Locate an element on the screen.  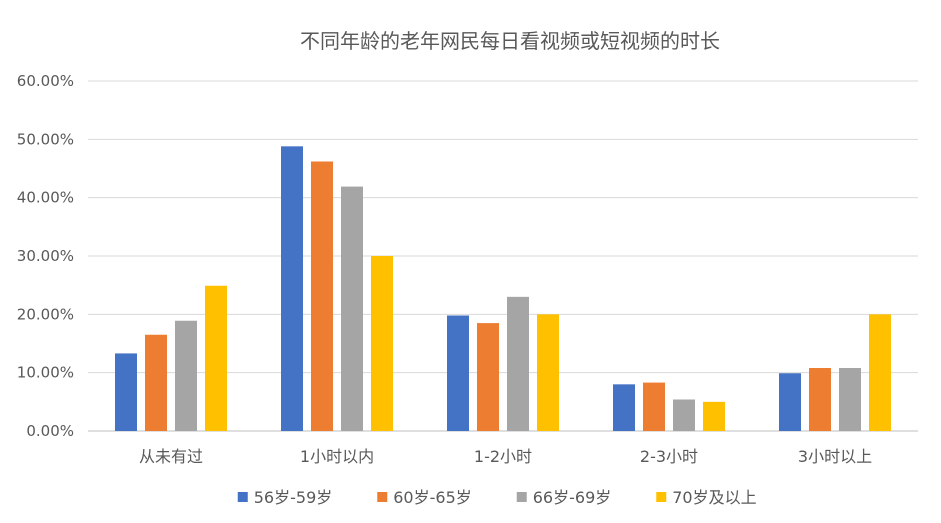
legend-label: 66岁-69岁 is located at coordinates (572, 497).